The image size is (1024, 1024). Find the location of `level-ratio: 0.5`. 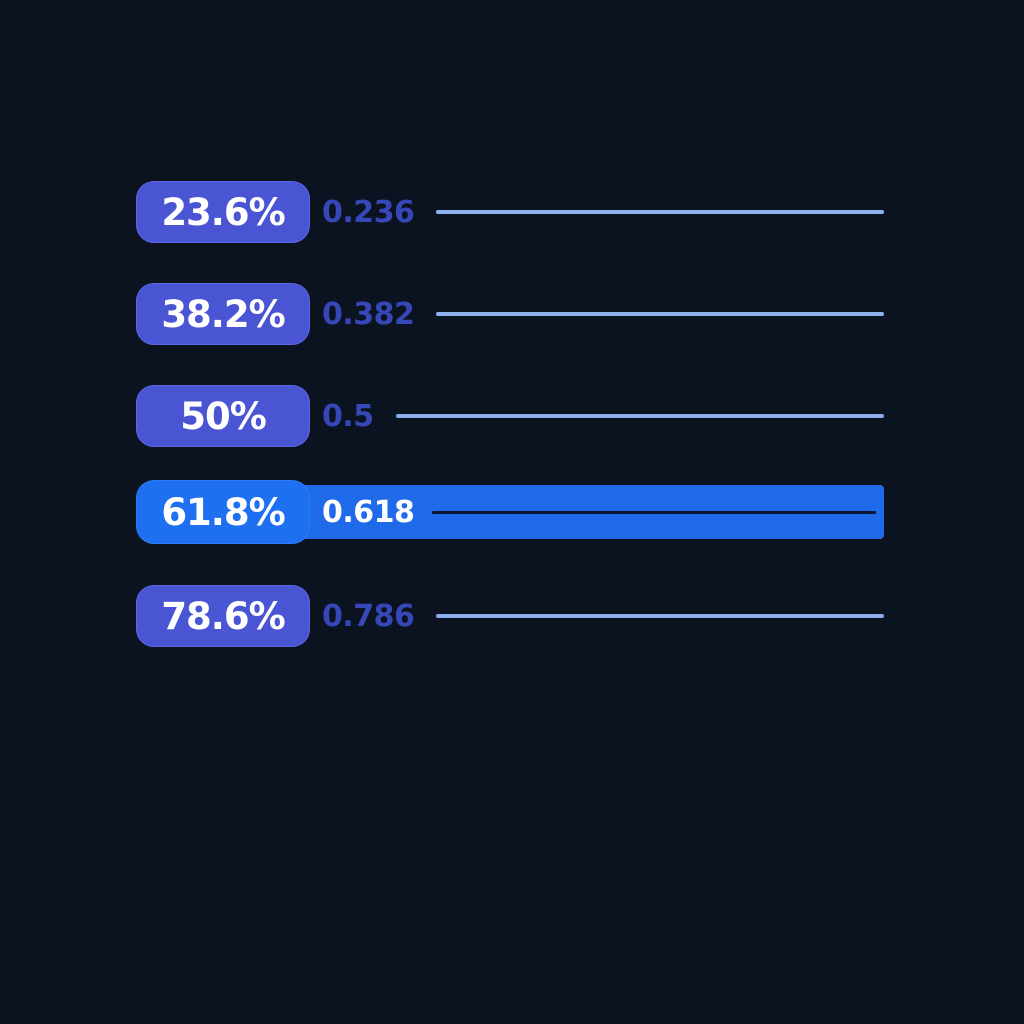

level-ratio: 0.5 is located at coordinates (348, 416).